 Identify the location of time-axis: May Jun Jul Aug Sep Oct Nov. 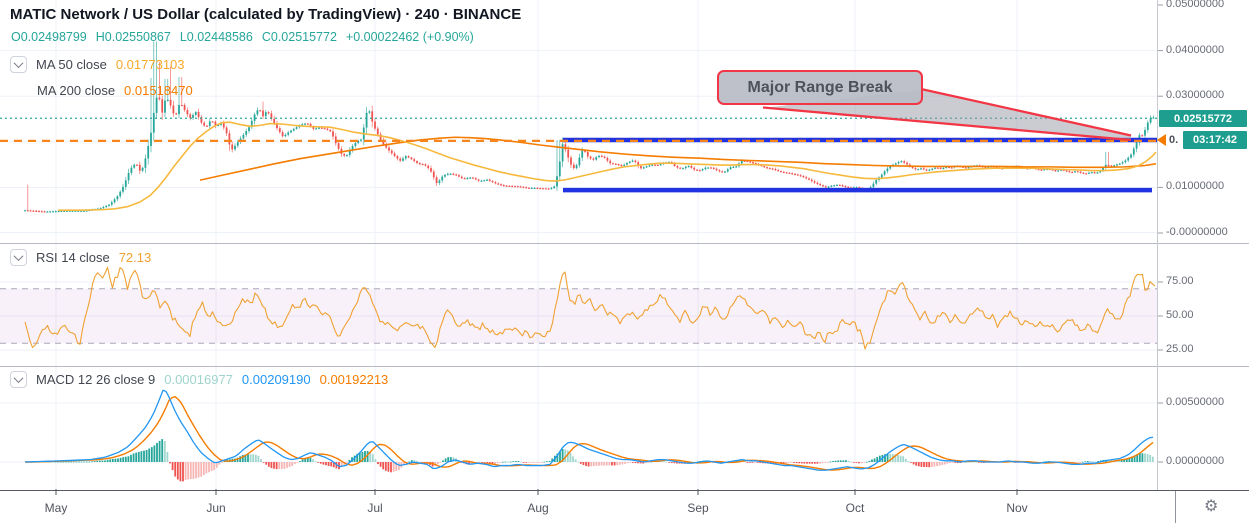
(624, 506).